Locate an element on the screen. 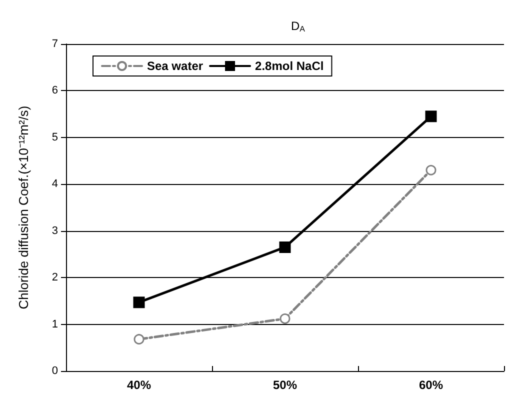  y-tick-label: 6 is located at coordinates (55, 90).